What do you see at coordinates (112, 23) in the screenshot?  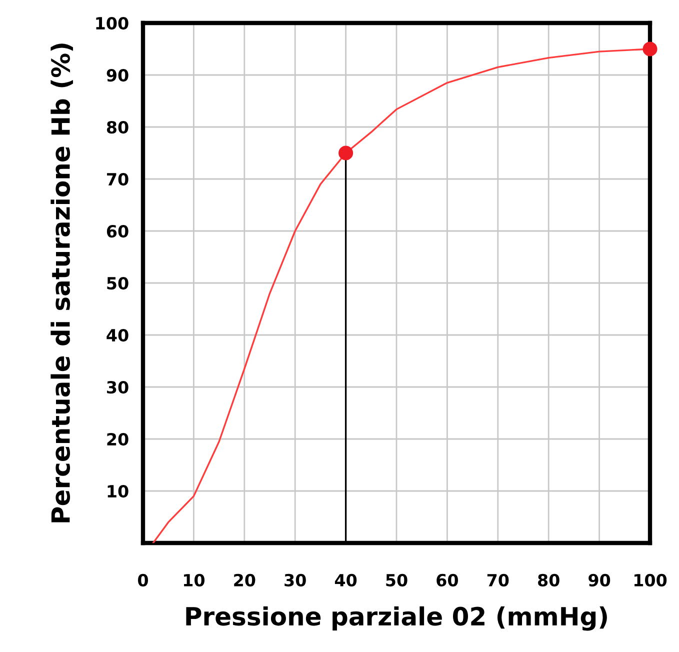 I see `y-tick-label: 100` at bounding box center [112, 23].